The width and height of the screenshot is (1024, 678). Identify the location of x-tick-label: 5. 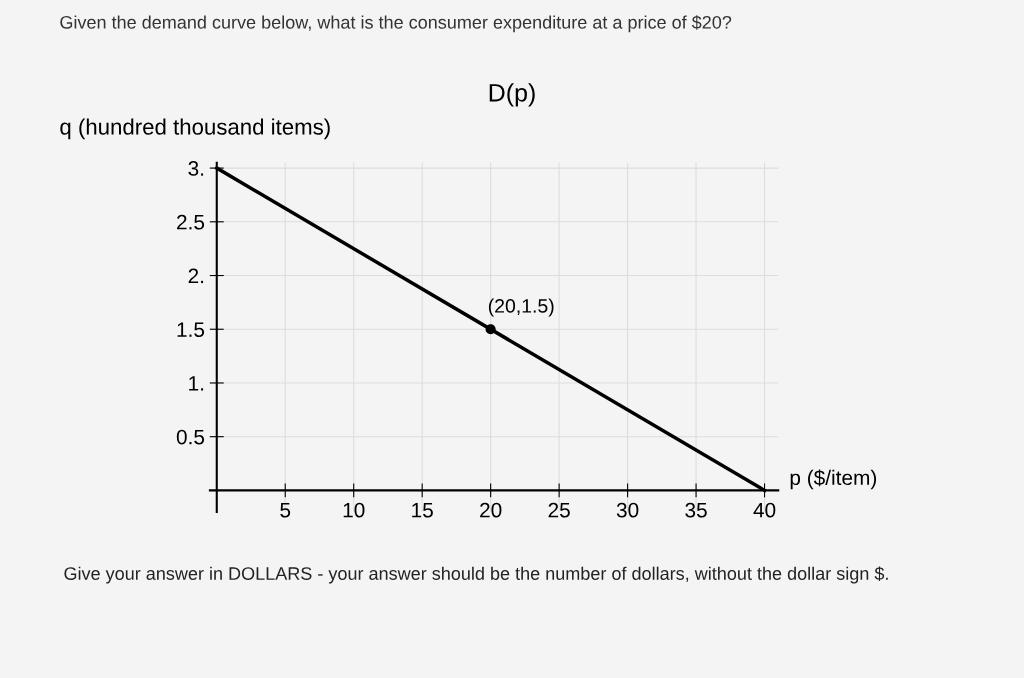
(285, 510).